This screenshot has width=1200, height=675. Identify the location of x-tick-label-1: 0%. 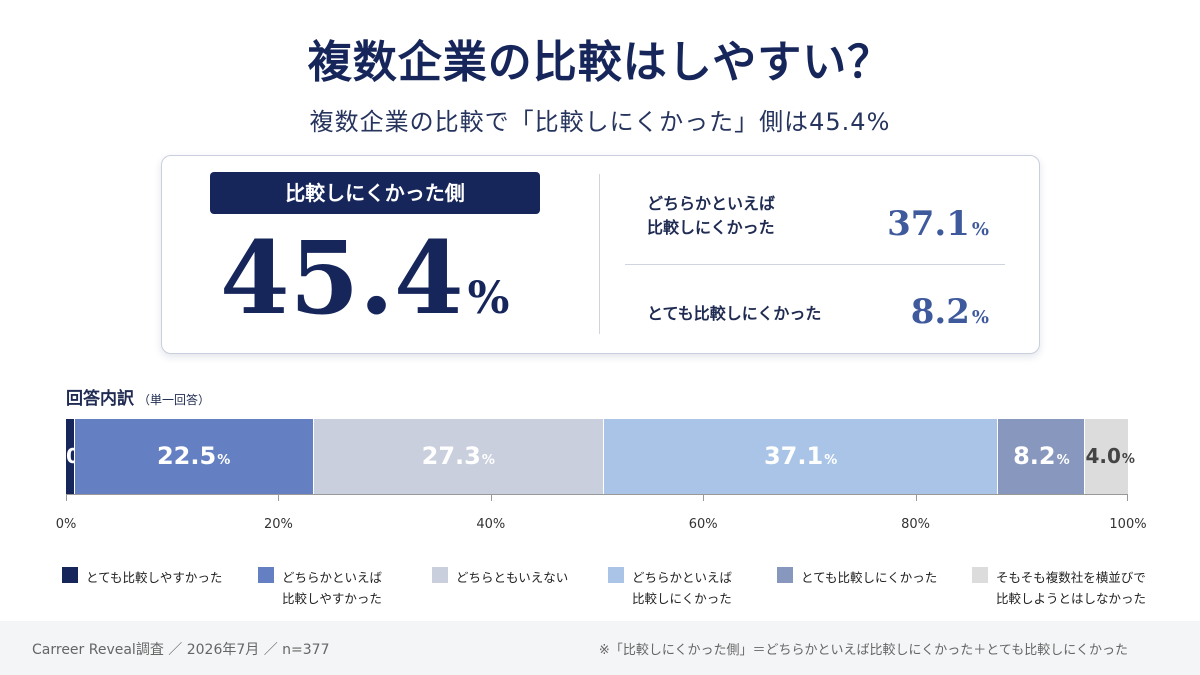
(66, 524).